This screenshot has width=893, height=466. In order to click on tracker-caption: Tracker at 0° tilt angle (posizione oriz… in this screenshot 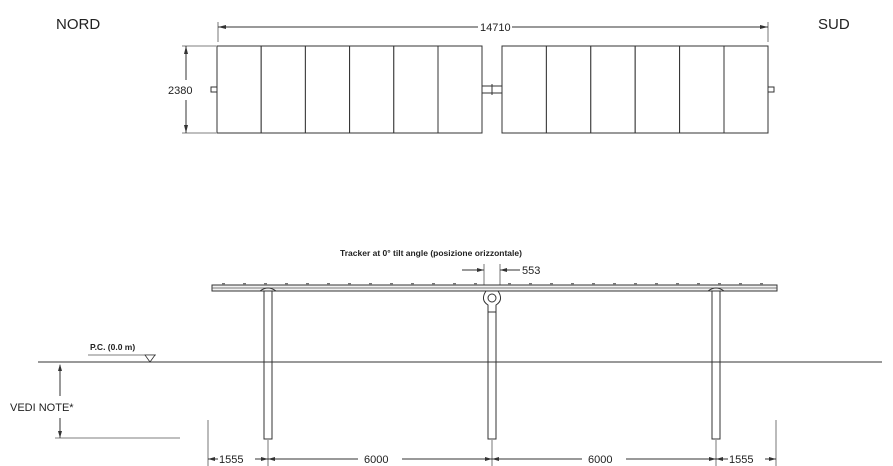, I will do `click(431, 253)`.